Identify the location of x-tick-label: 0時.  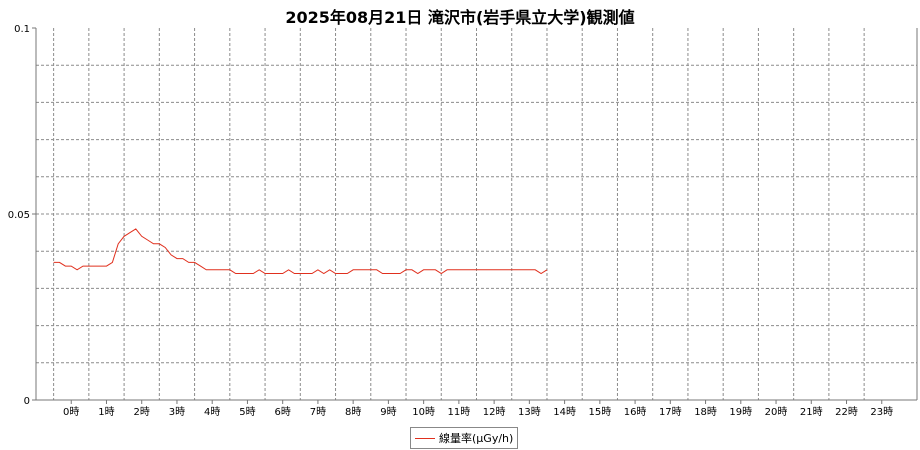
(71, 412).